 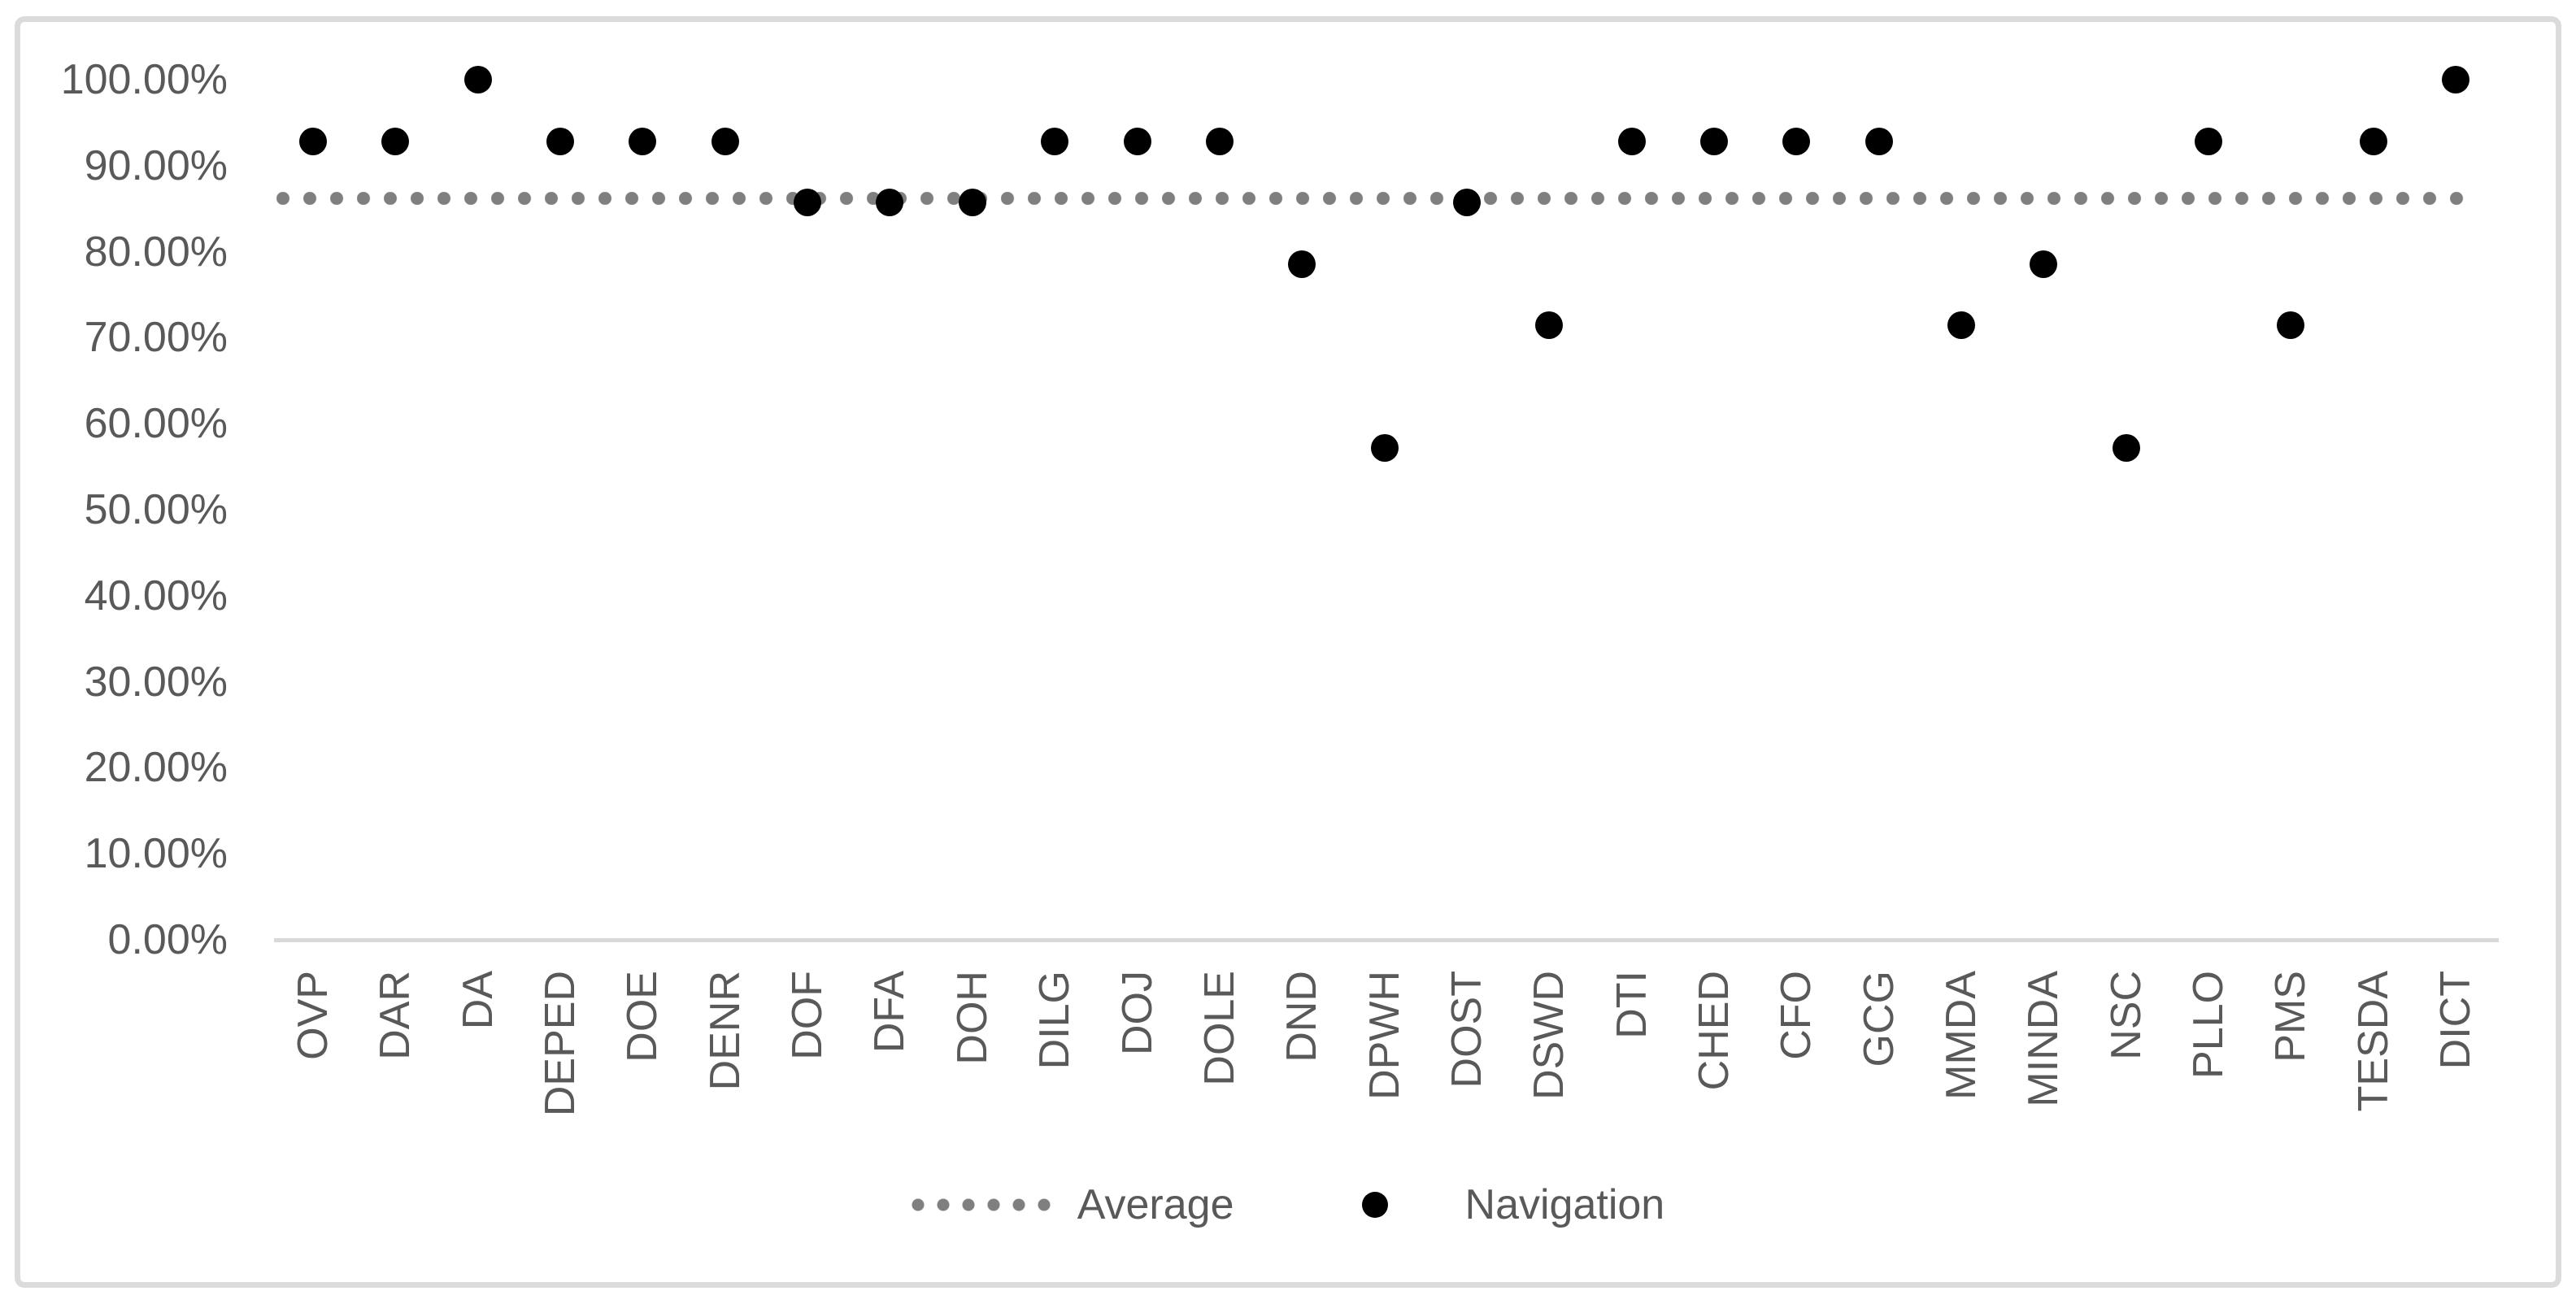 What do you see at coordinates (1302, 1017) in the screenshot?
I see `x-tick-label: DND` at bounding box center [1302, 1017].